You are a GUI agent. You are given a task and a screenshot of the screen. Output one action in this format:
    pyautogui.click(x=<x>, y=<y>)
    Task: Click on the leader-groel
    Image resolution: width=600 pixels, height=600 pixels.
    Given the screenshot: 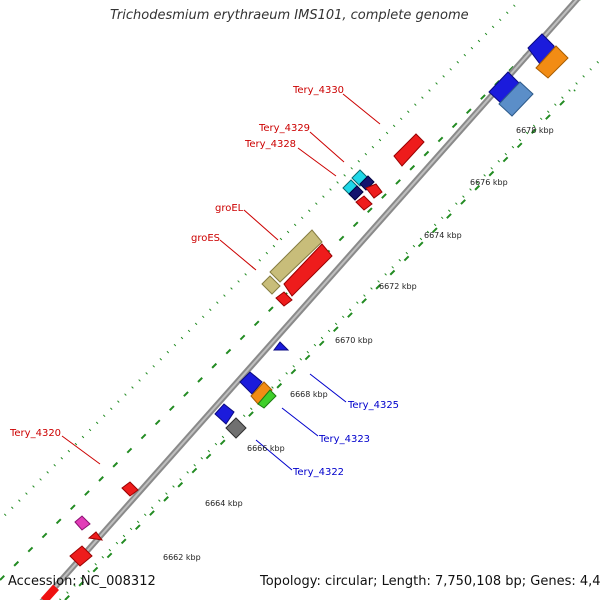 What is the action you would take?
    pyautogui.click(x=261, y=225)
    